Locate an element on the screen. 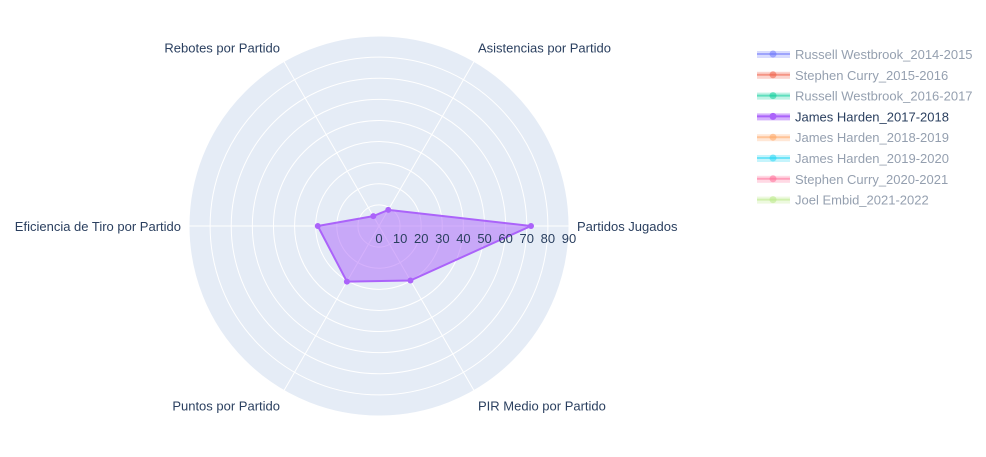 The height and width of the screenshot is (457, 986). series-layer is located at coordinates (424, 245).